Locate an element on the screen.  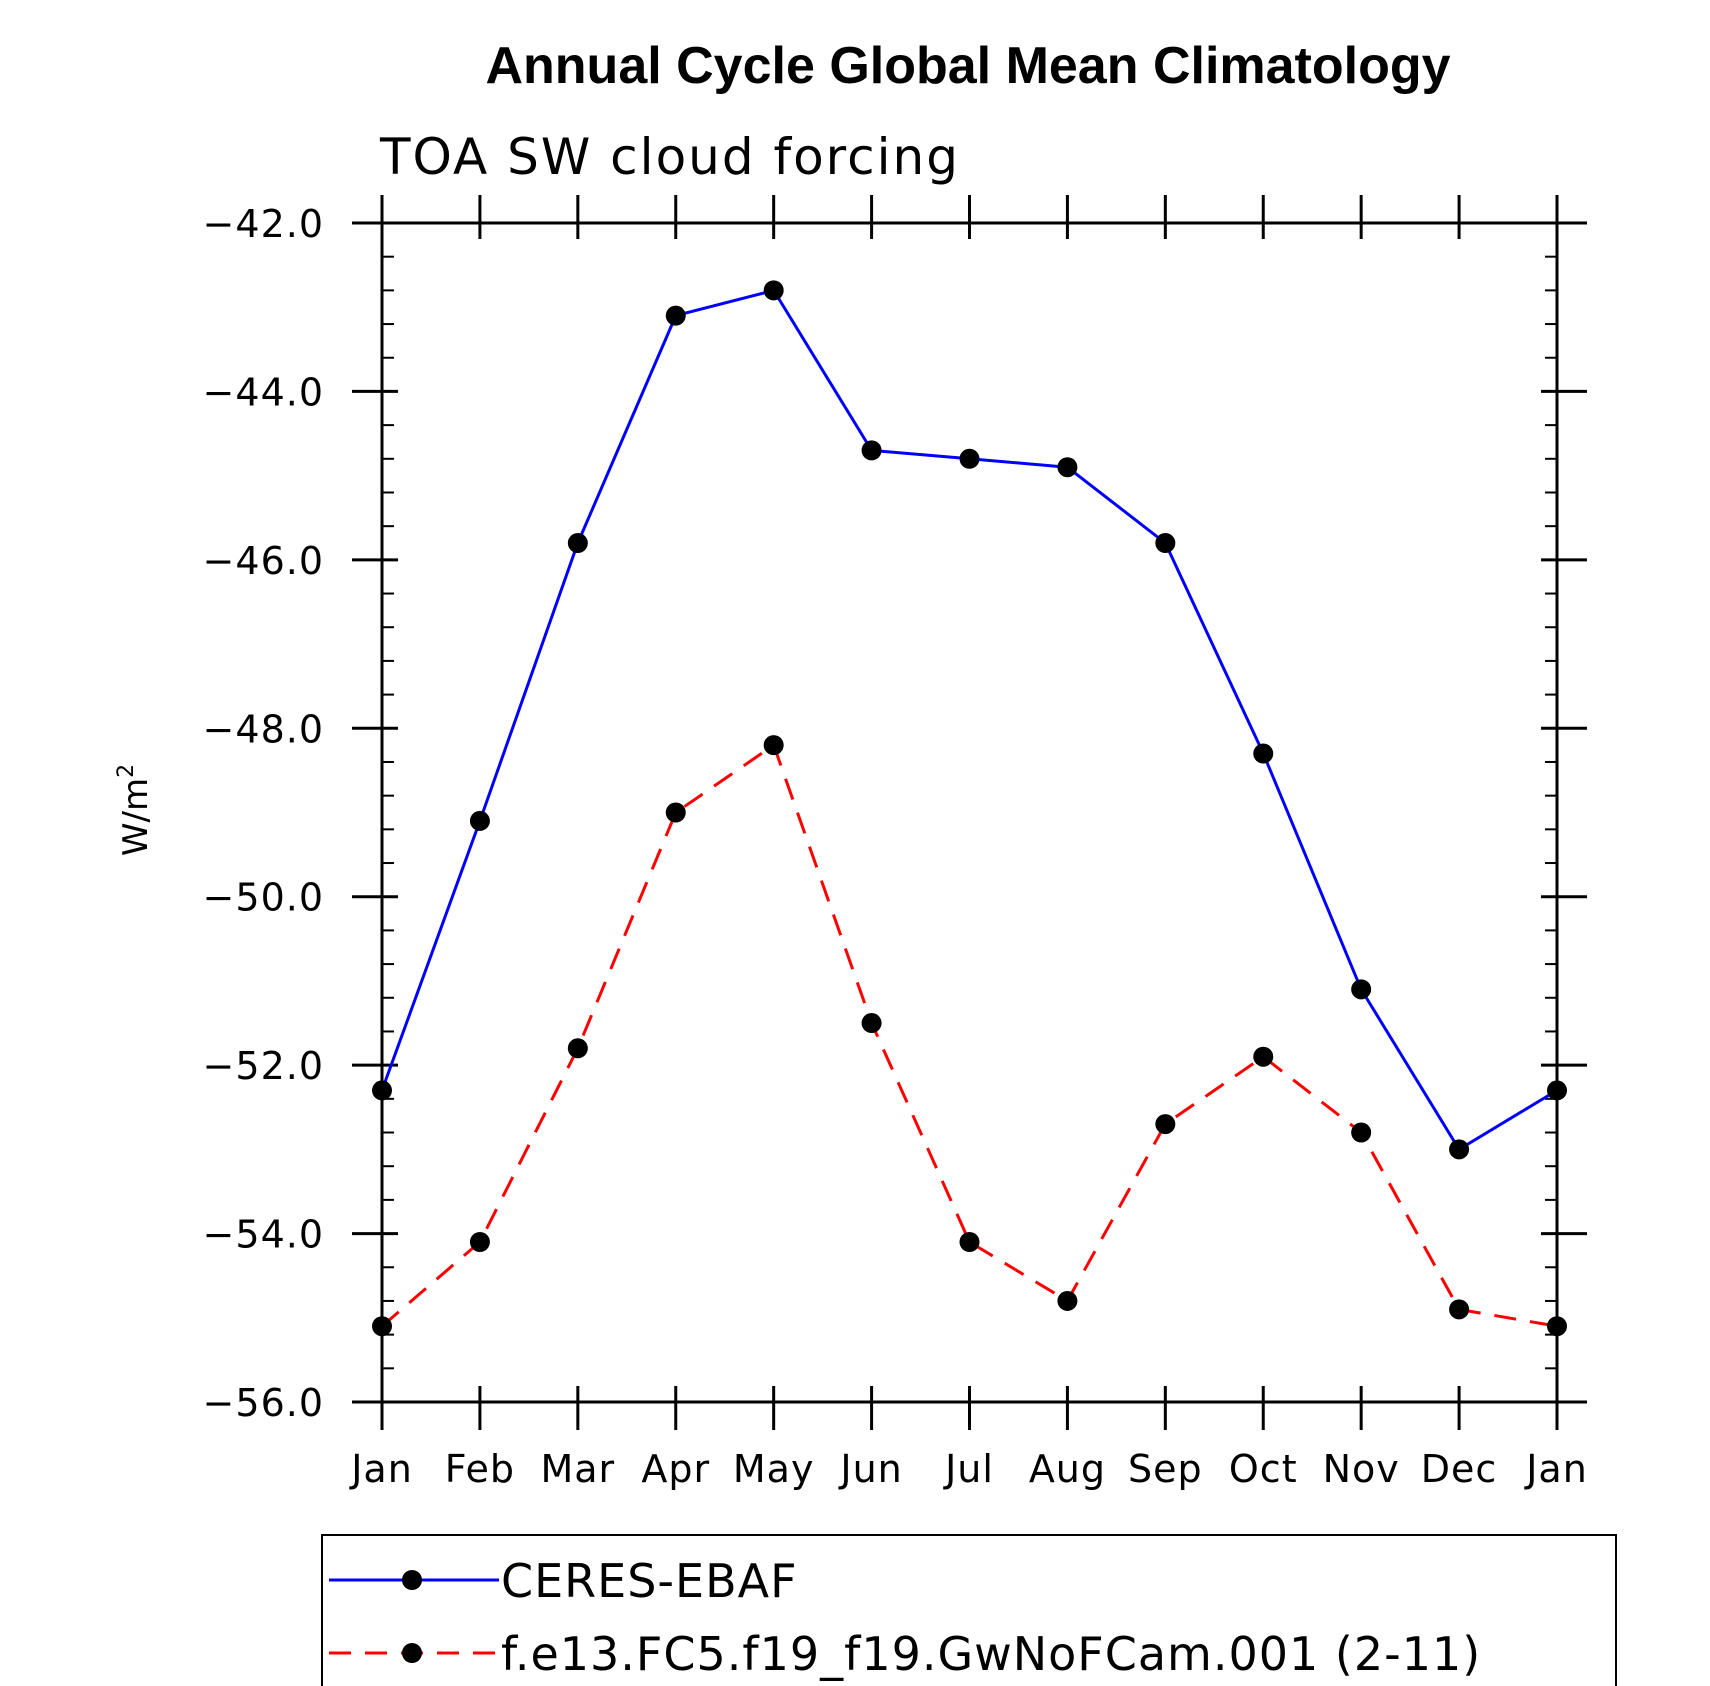
y-tick-label: −42.0 is located at coordinates (263, 224).